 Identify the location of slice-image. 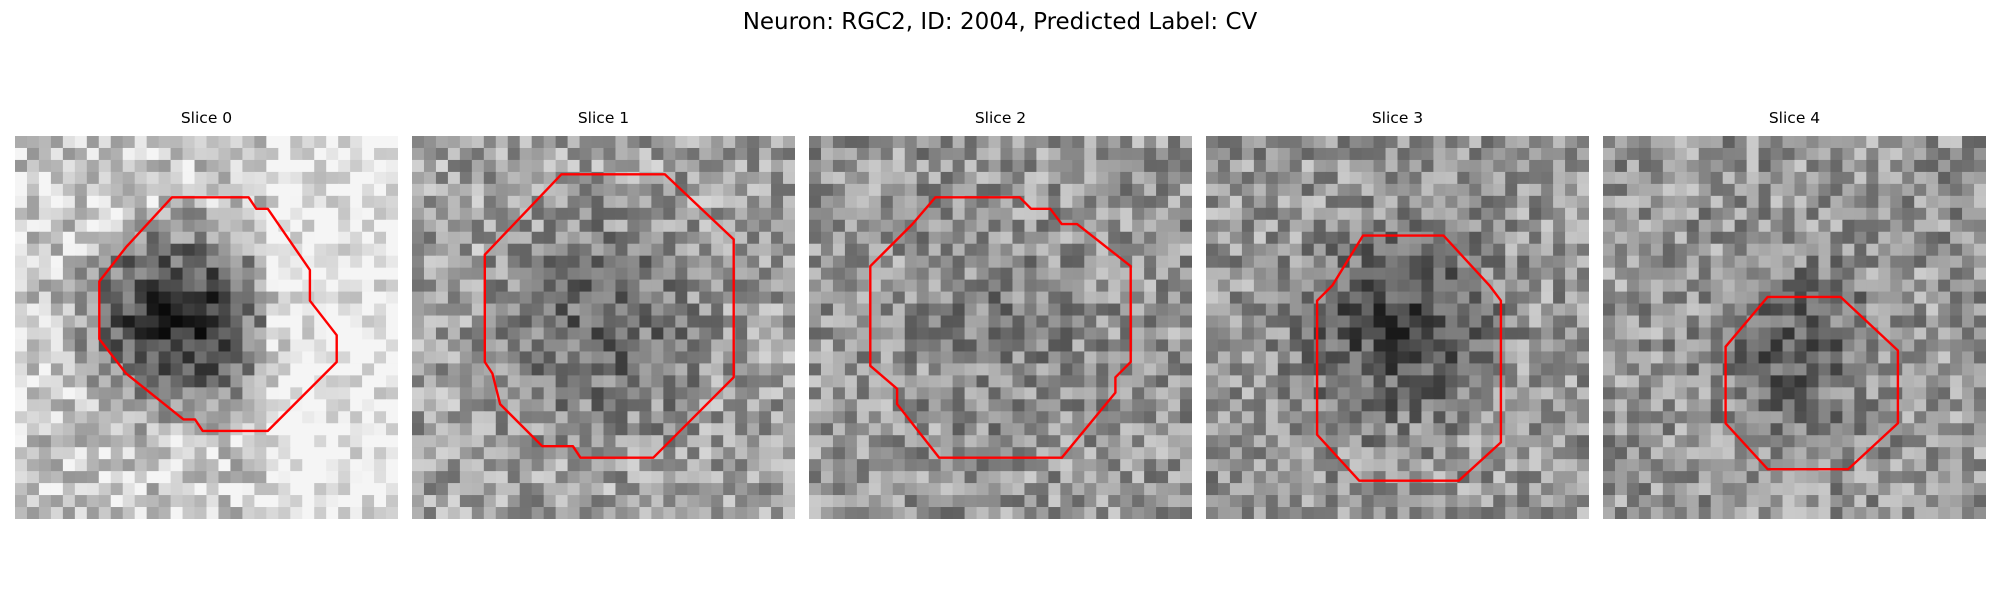
(603, 327).